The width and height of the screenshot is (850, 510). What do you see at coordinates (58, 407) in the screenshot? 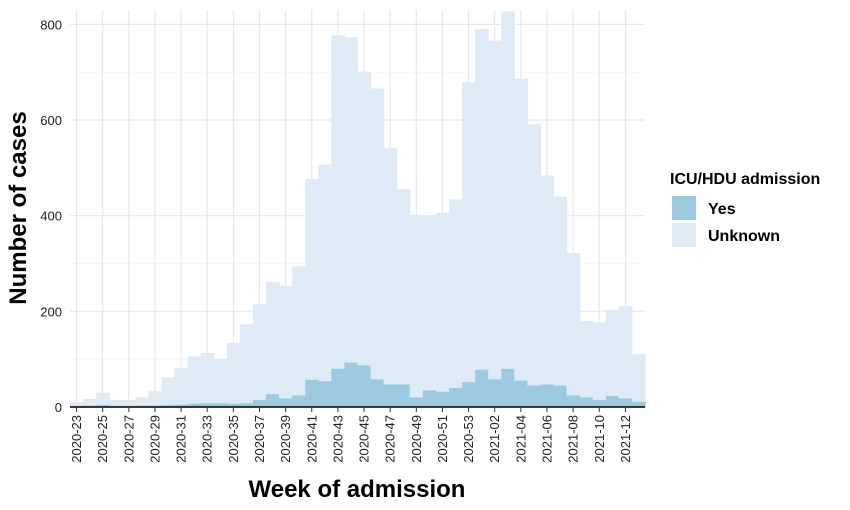
I see `y-tick-label: 0` at bounding box center [58, 407].